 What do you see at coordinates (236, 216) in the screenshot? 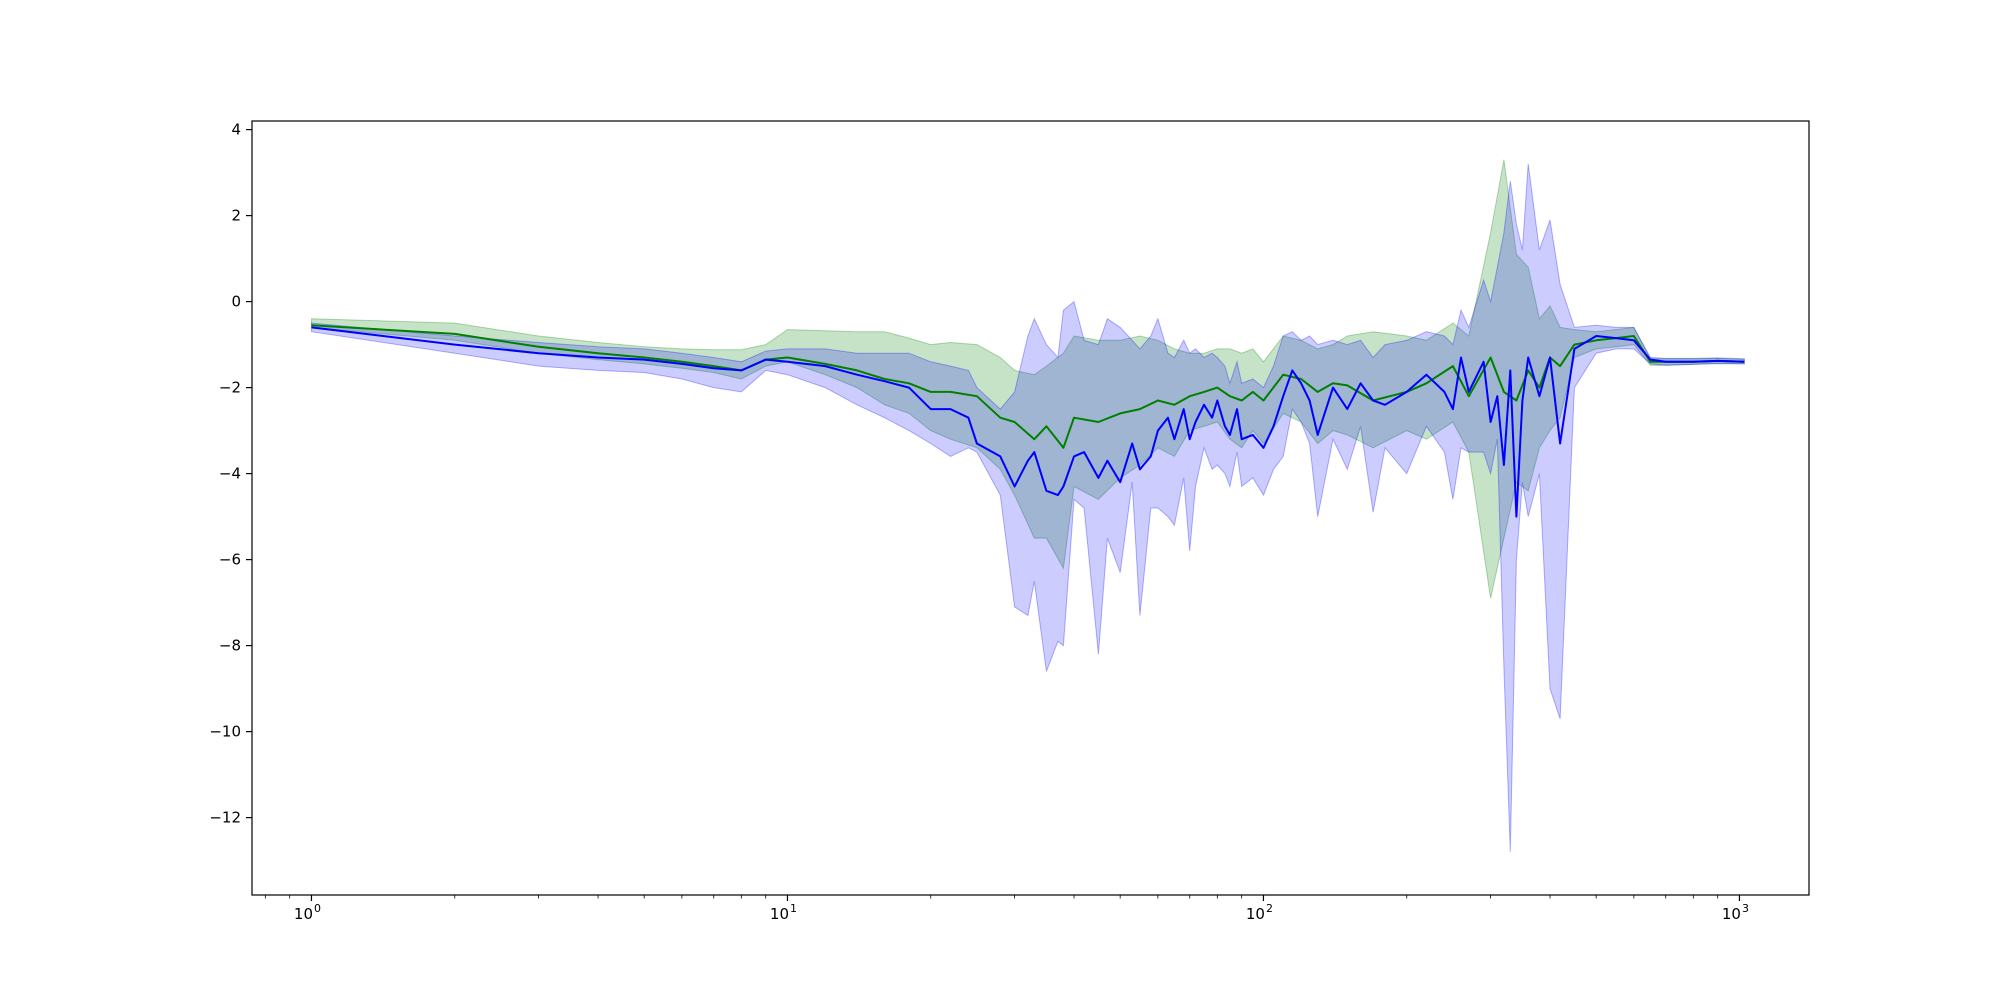
I see `y-tick-label: 2` at bounding box center [236, 216].